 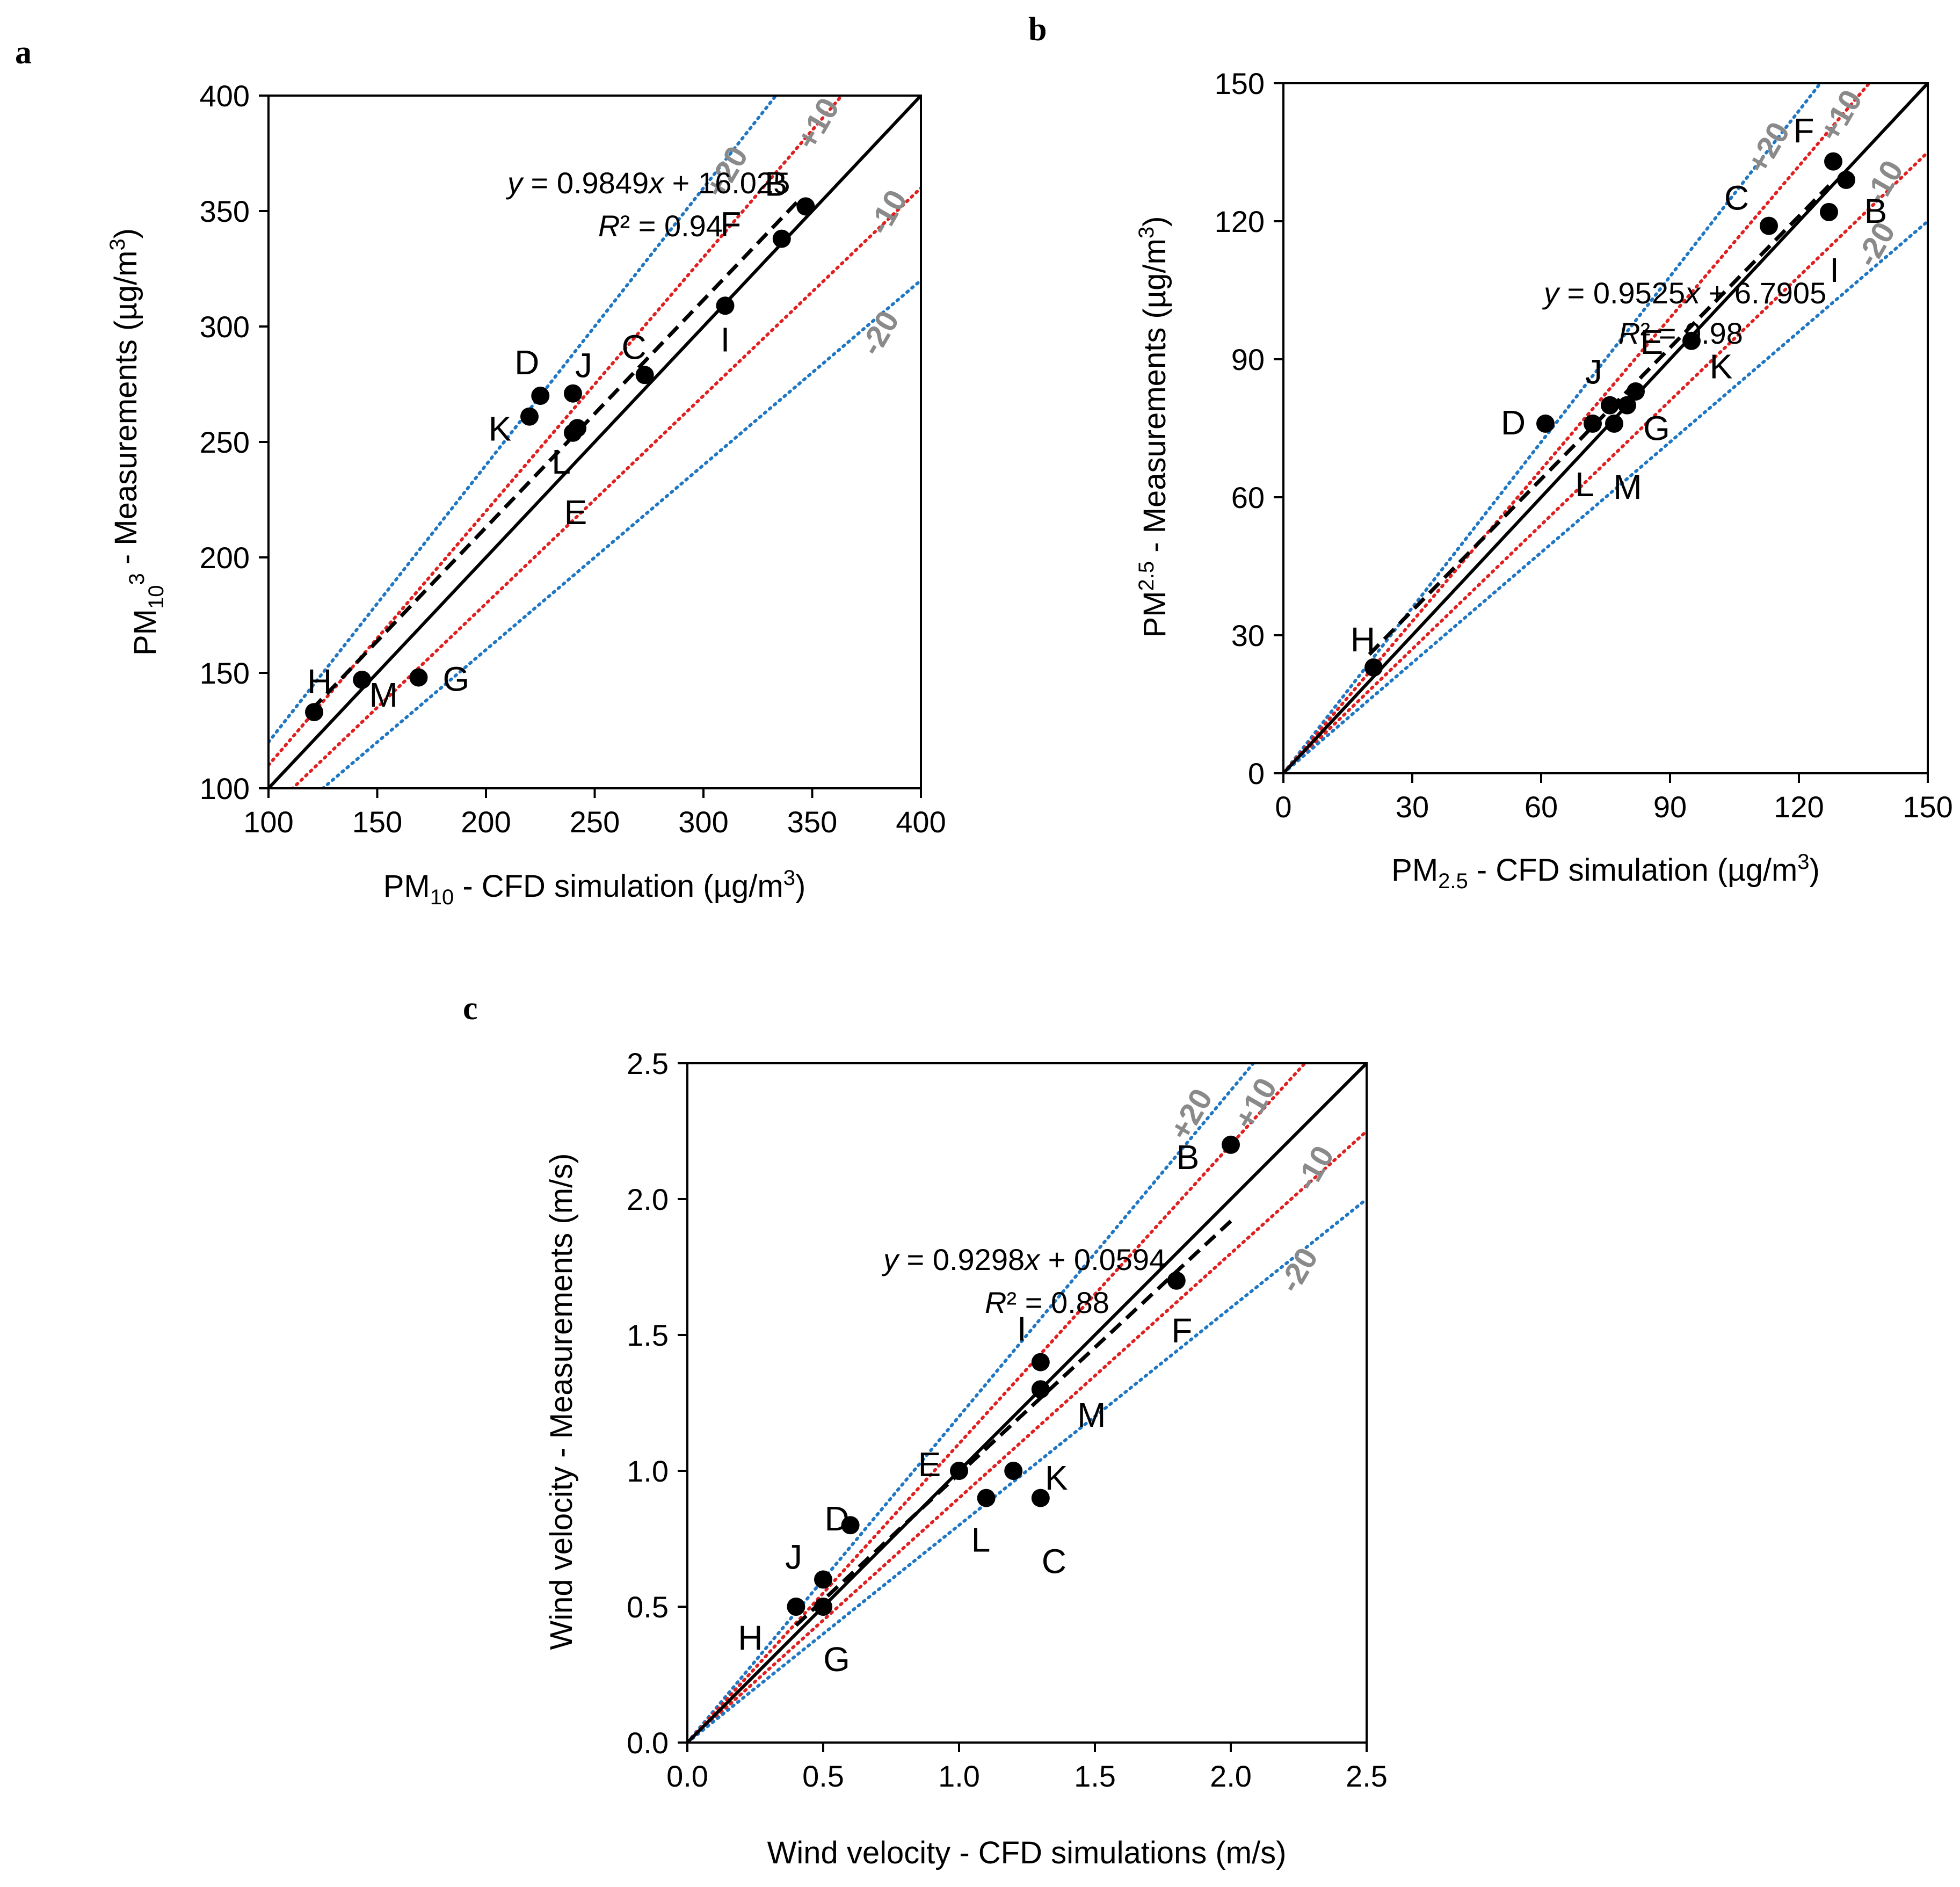 I want to click on r-squared: R² = 0.88, so click(x=1047, y=1302).